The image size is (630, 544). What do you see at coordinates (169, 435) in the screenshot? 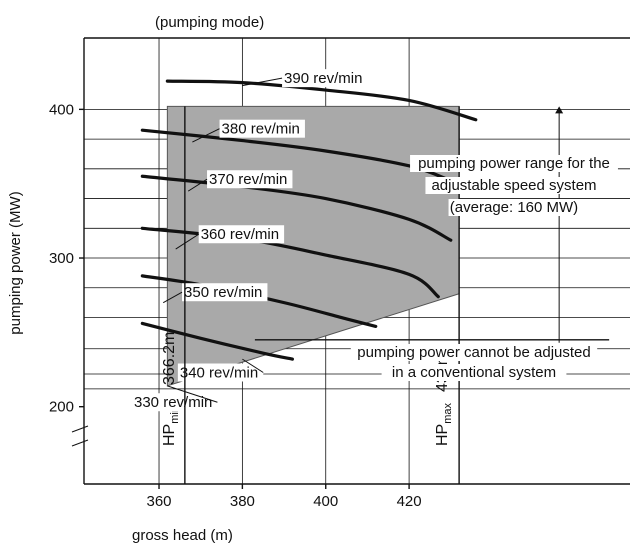
I see `hp-min-symbol: HP` at bounding box center [169, 435].